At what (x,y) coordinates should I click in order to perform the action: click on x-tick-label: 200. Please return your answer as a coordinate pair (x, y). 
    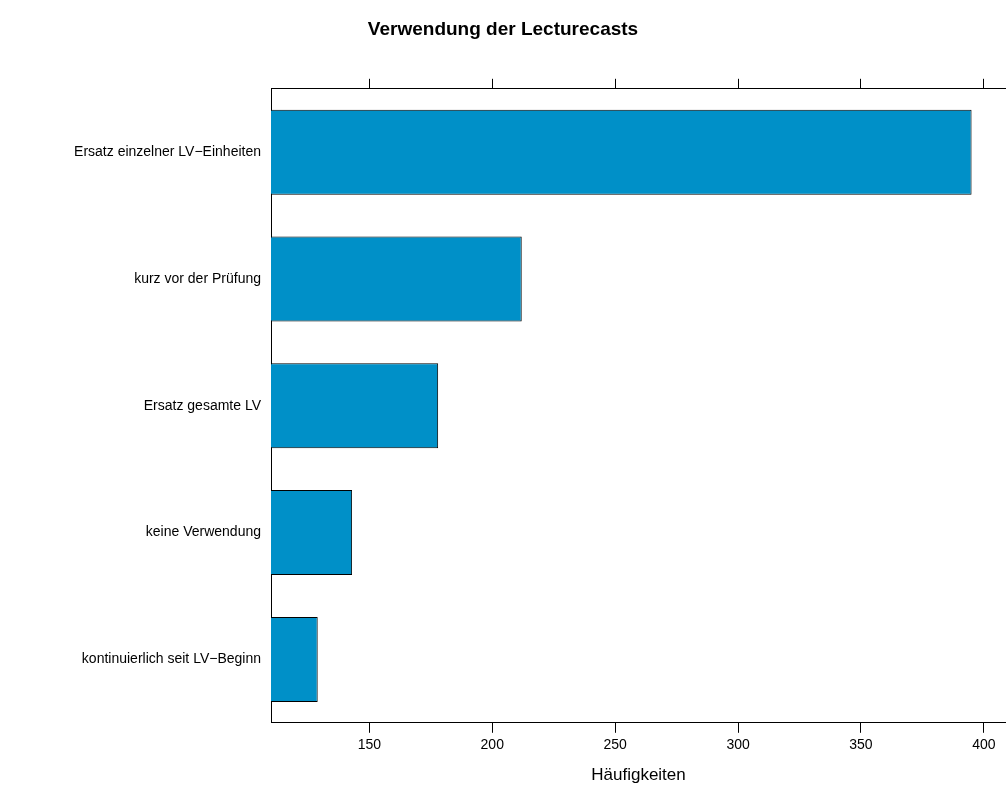
    Looking at the image, I should click on (492, 744).